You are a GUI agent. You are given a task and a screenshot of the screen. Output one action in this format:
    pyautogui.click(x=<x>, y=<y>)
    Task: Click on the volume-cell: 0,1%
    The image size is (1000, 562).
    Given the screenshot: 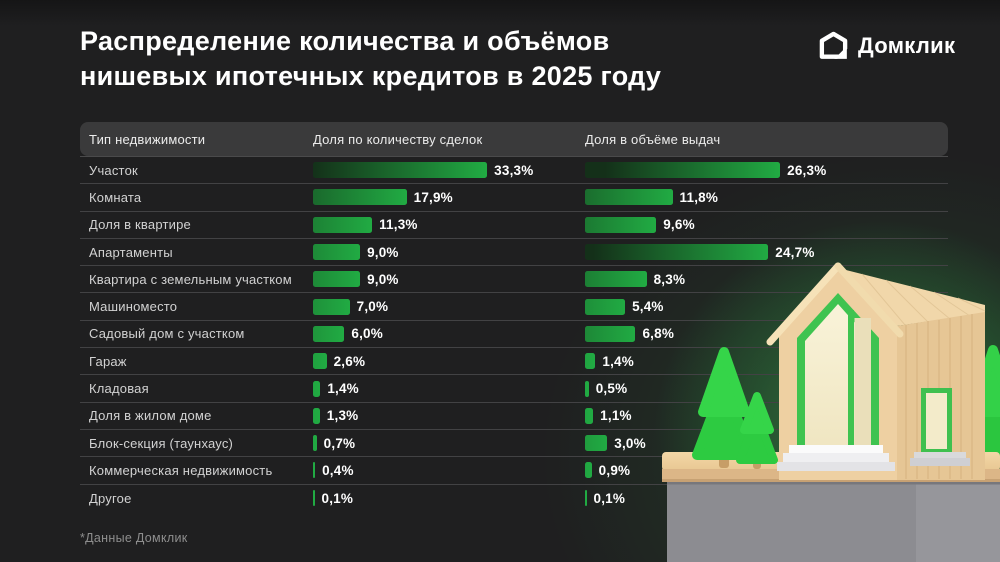 What is the action you would take?
    pyautogui.click(x=766, y=498)
    